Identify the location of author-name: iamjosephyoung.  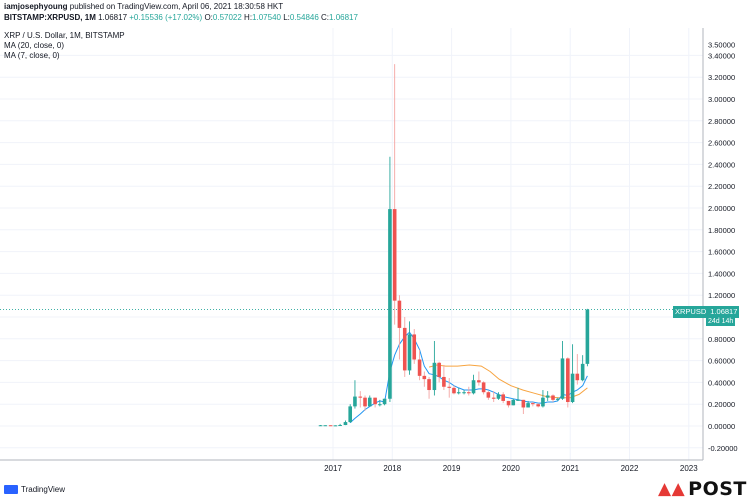
(36, 6).